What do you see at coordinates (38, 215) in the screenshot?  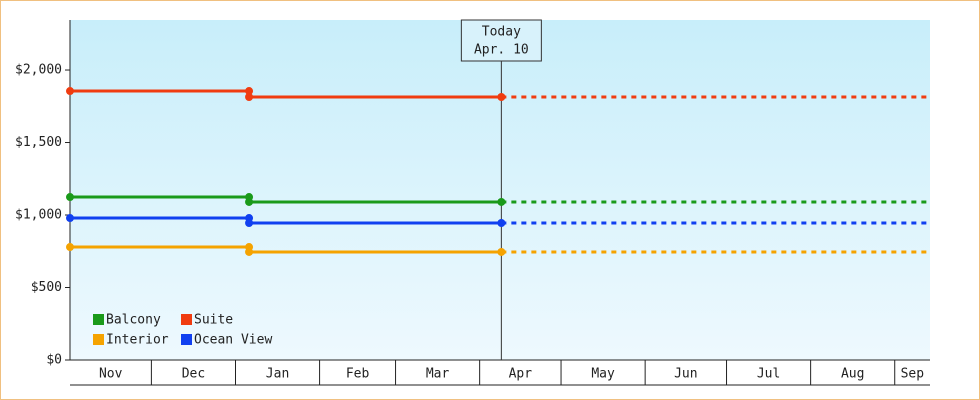 I see `y-tick-label: $1,000` at bounding box center [38, 215].